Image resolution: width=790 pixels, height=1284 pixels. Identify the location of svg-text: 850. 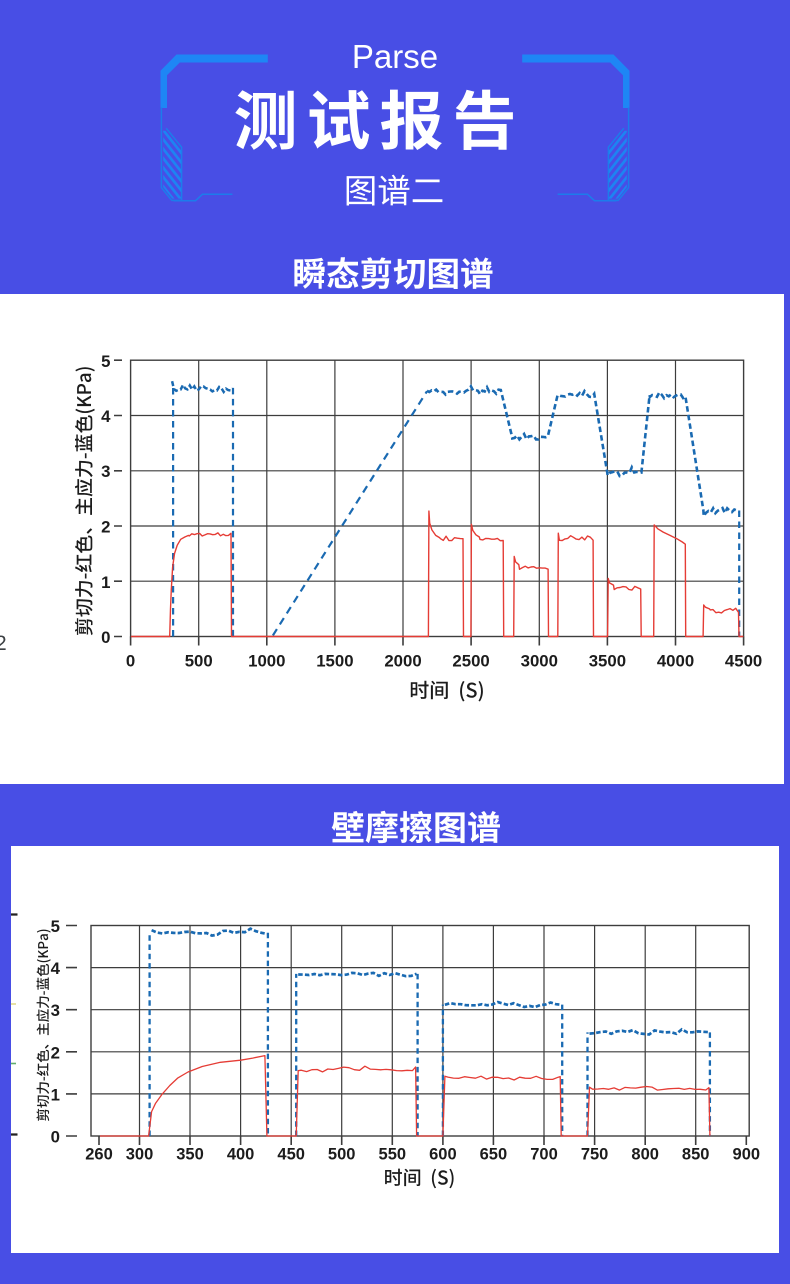
(696, 1155).